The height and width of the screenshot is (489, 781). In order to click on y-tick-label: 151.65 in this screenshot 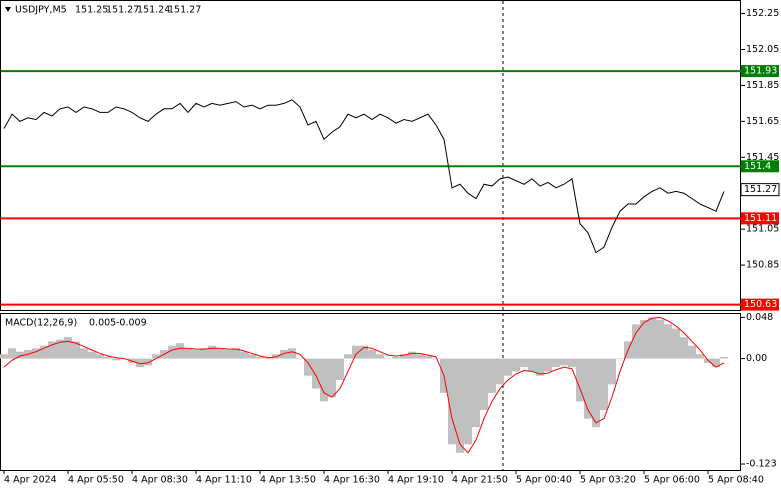, I will do `click(762, 121)`.